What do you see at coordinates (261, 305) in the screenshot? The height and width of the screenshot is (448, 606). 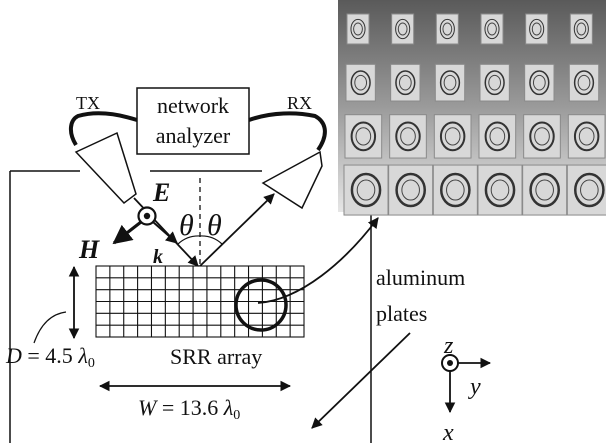 I see `srr-zoom-circle` at bounding box center [261, 305].